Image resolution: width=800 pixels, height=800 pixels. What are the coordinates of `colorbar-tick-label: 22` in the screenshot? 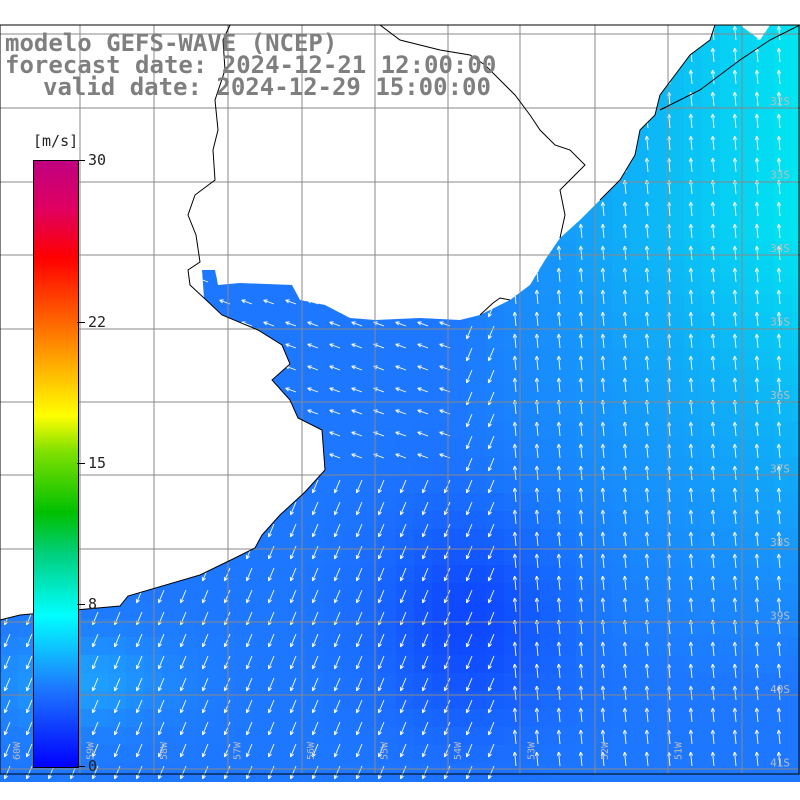 It's located at (97, 321).